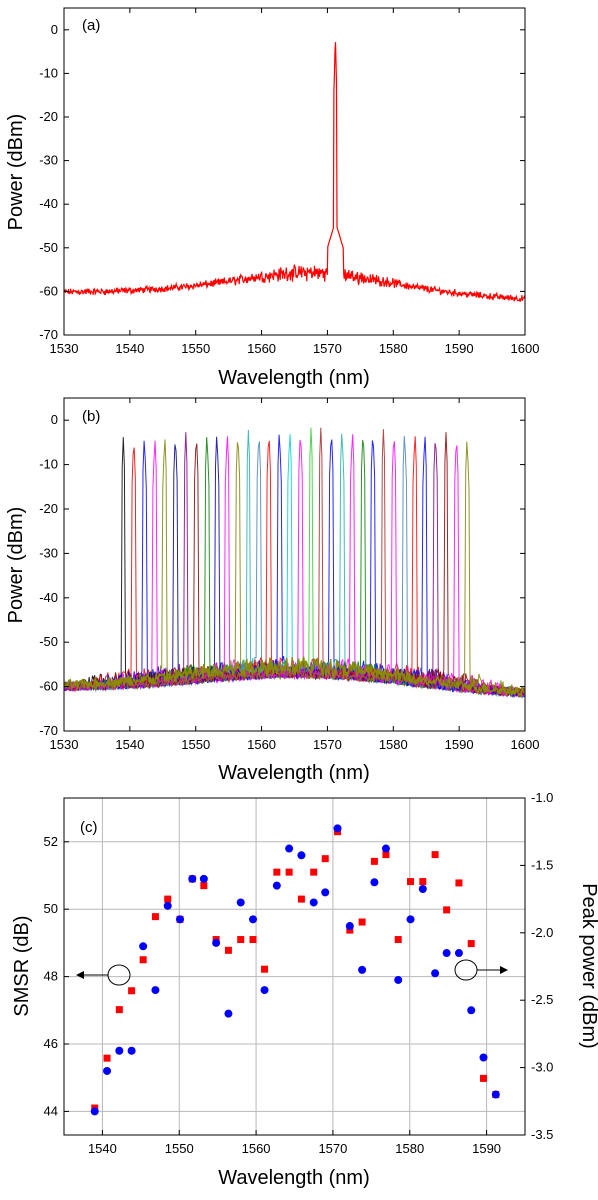 This screenshot has width=598, height=1200. I want to click on panel-a-ylabel: Power (dBm), so click(16, 172).